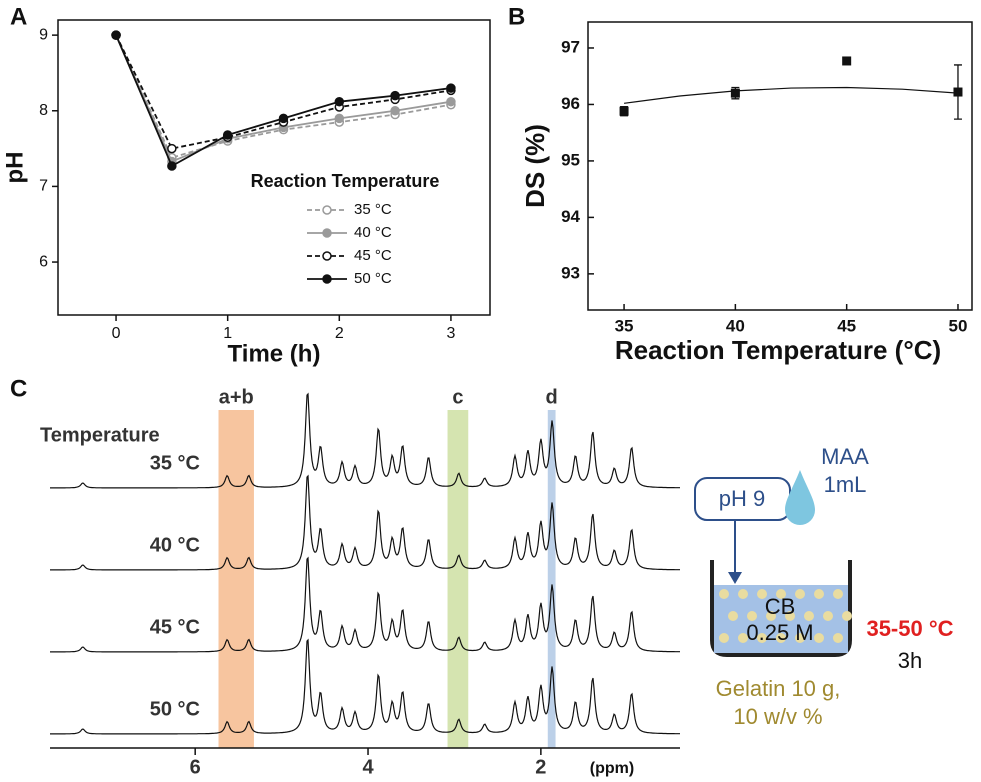 This screenshot has height=782, width=981. Describe the element at coordinates (195, 767) in the screenshot. I see `x-tick-label: 6` at that location.